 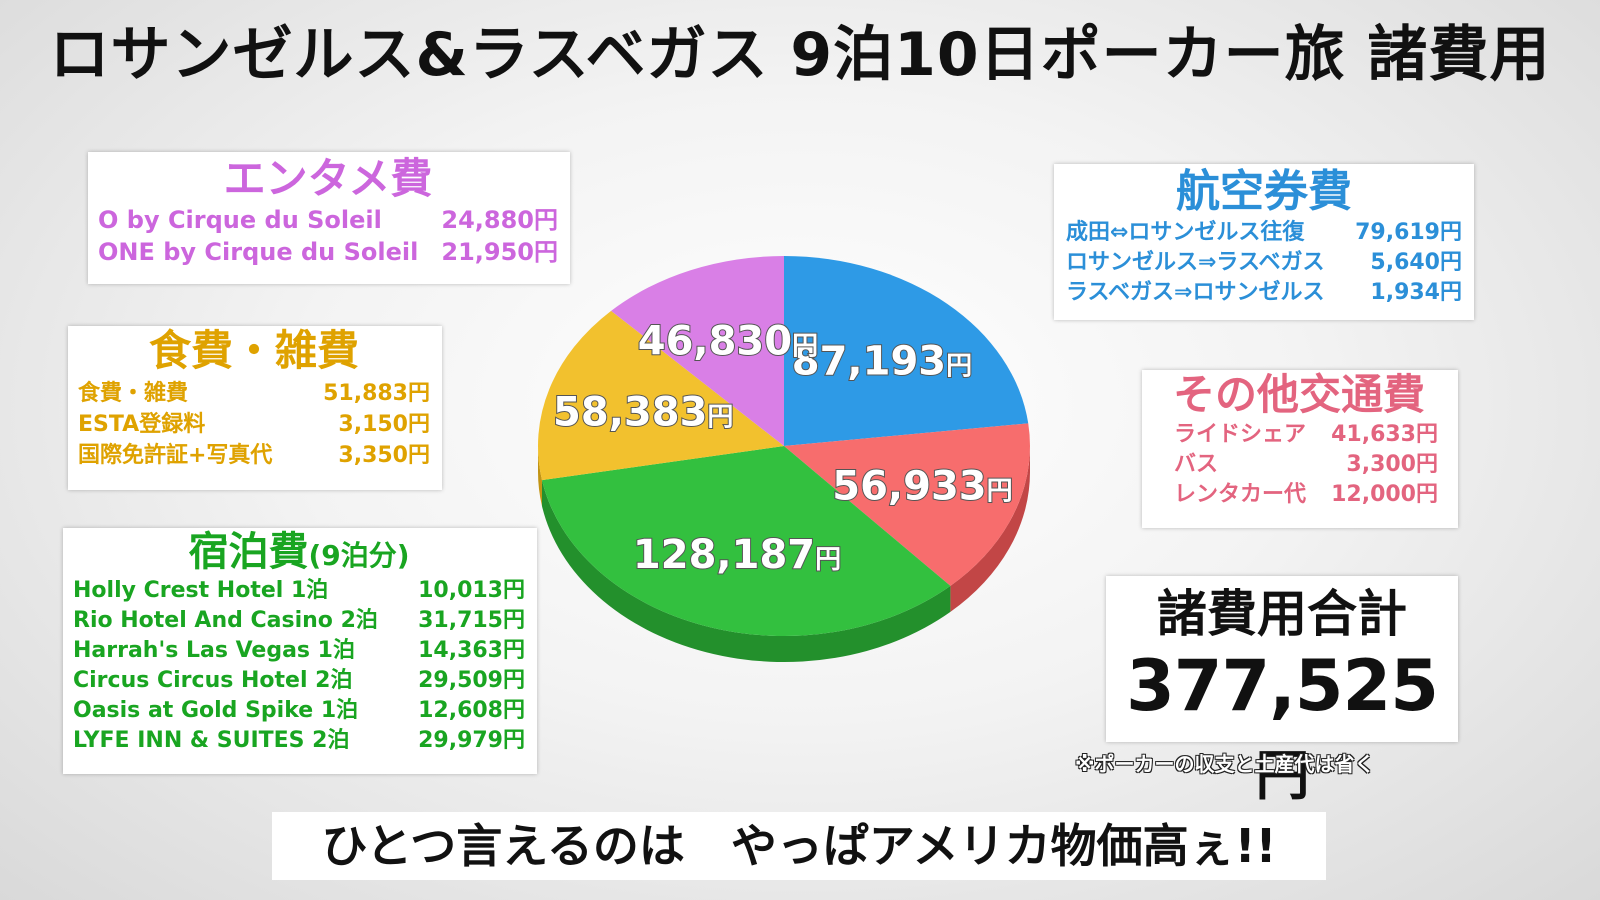 I want to click on item-name: 食費・雑費, so click(x=133, y=394).